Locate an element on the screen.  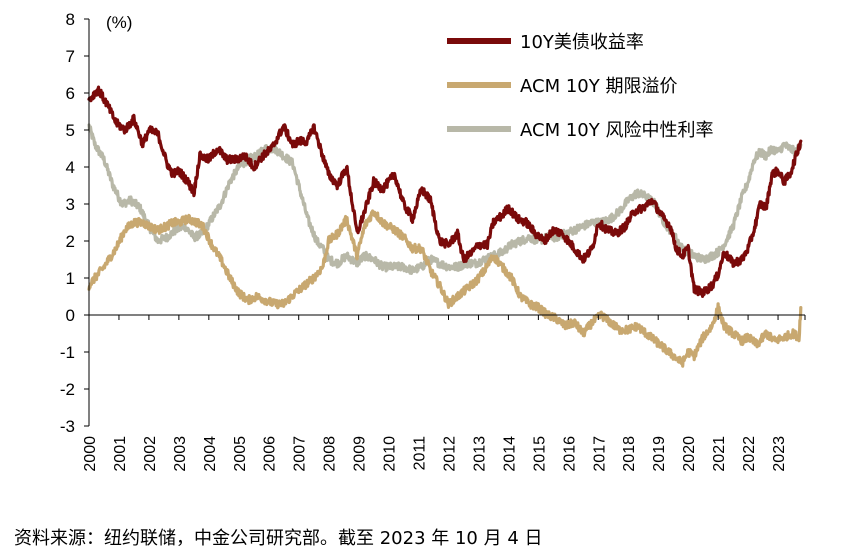
y-unit-label: (%) is located at coordinates (119, 22).